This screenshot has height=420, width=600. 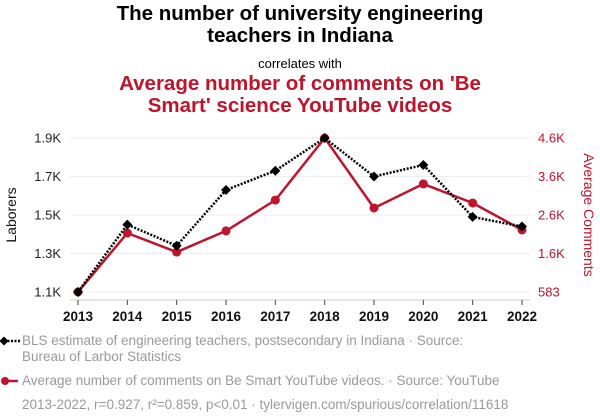 What do you see at coordinates (10, 341) in the screenshot?
I see `legend-marker-series1` at bounding box center [10, 341].